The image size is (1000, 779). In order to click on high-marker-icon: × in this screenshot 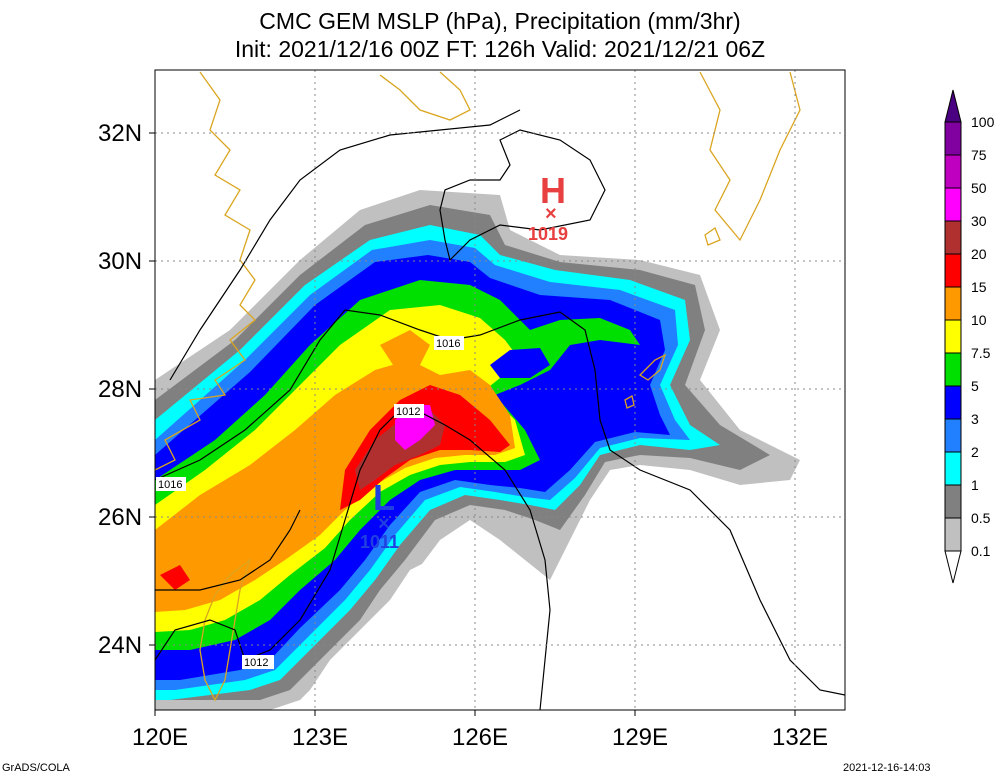, I will do `click(551, 214)`.